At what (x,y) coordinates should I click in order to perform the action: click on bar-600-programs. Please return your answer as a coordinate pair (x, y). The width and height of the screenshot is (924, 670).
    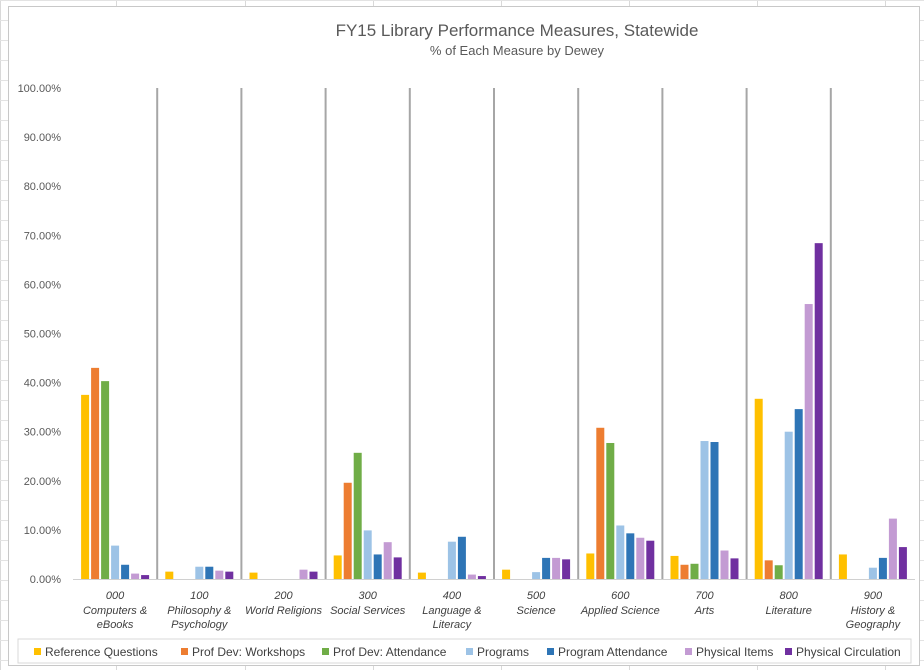
    Looking at the image, I should click on (620, 552).